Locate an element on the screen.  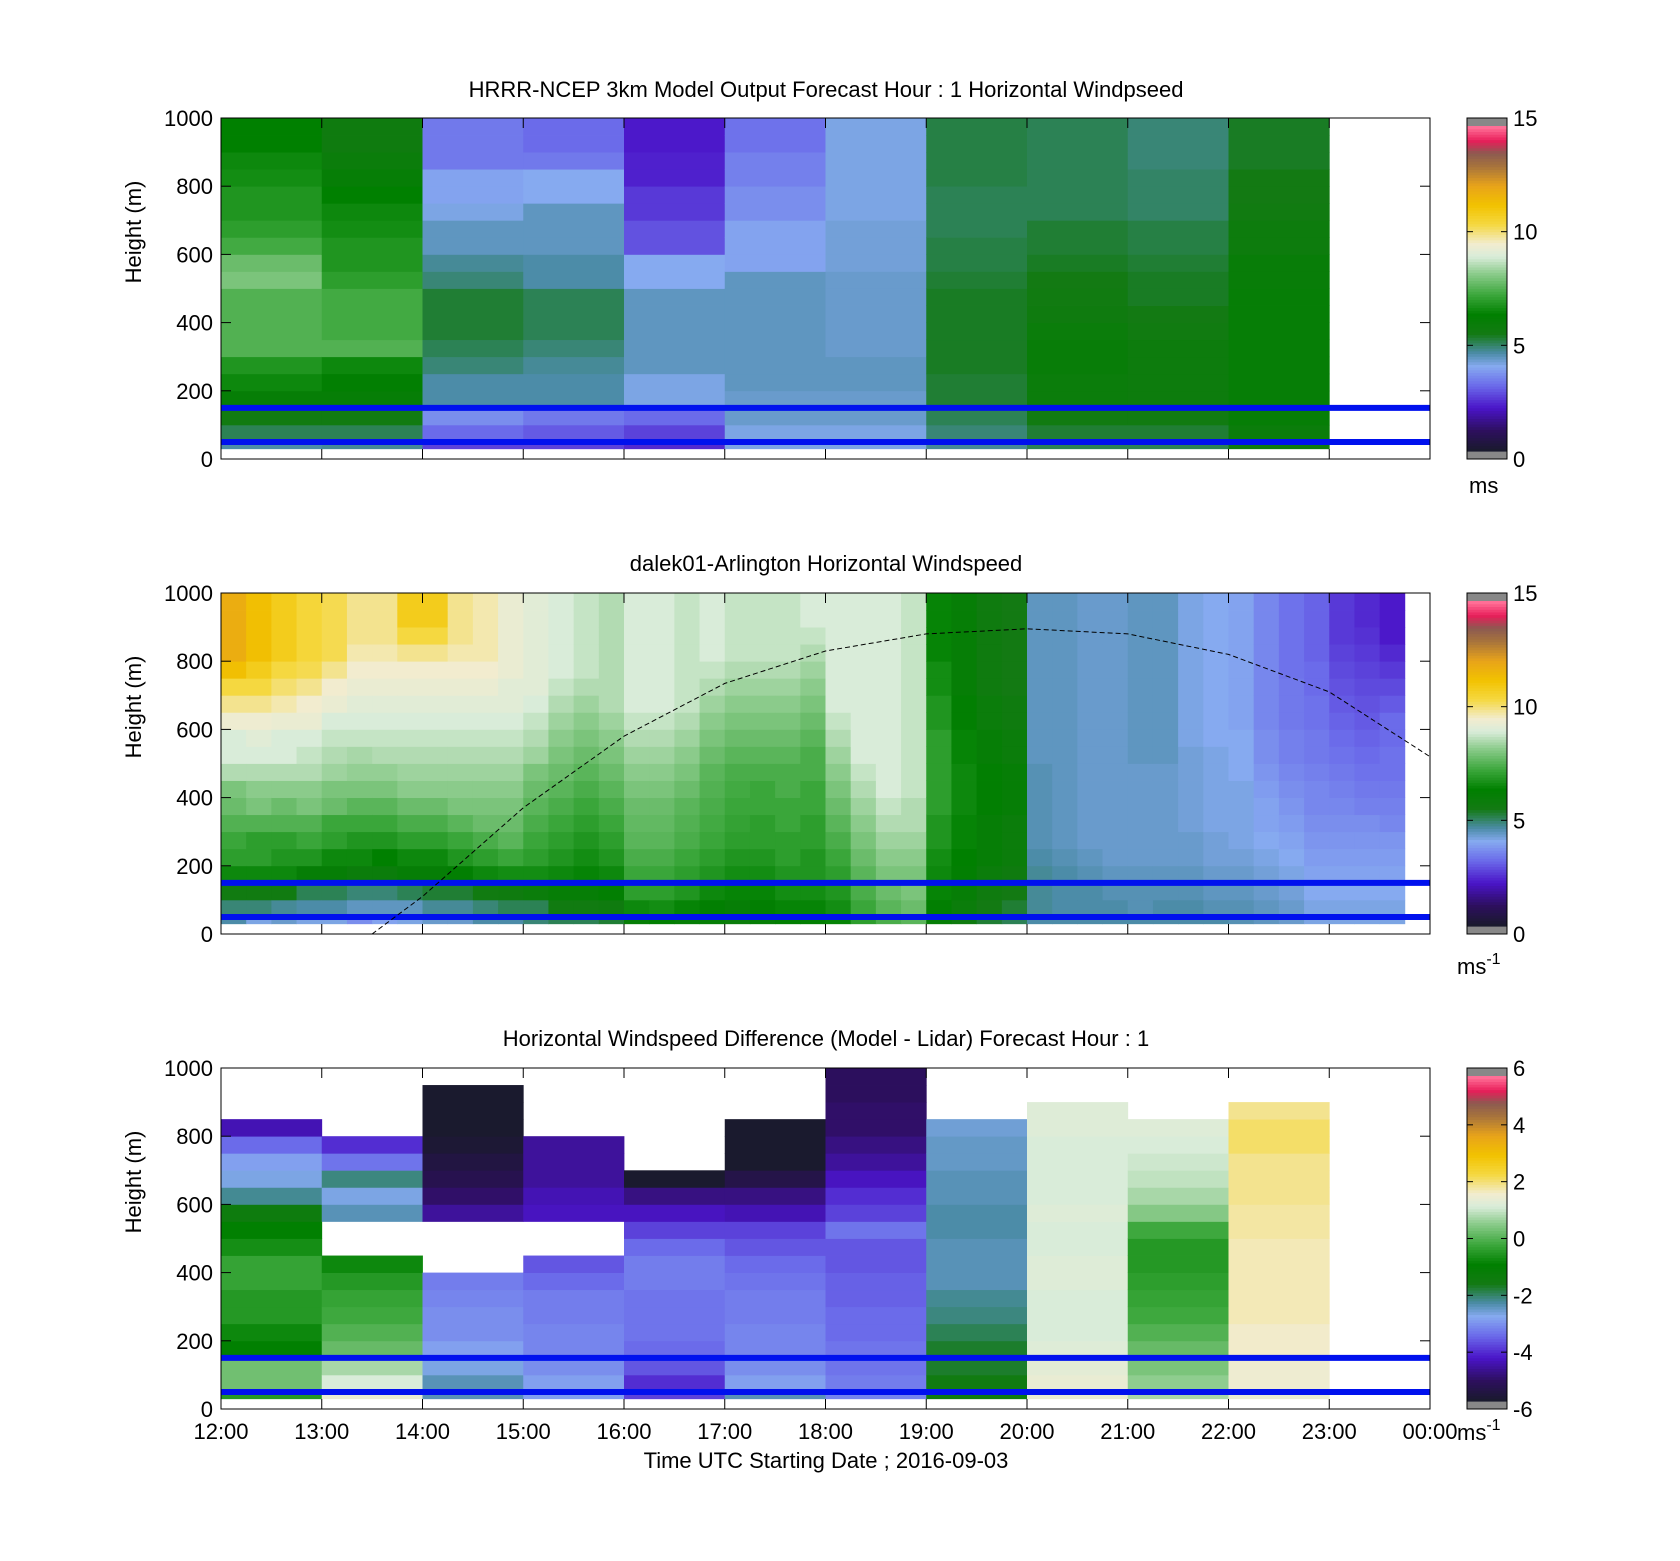
panel-difference-ylabel: Height (m) is located at coordinates (133, 1182).